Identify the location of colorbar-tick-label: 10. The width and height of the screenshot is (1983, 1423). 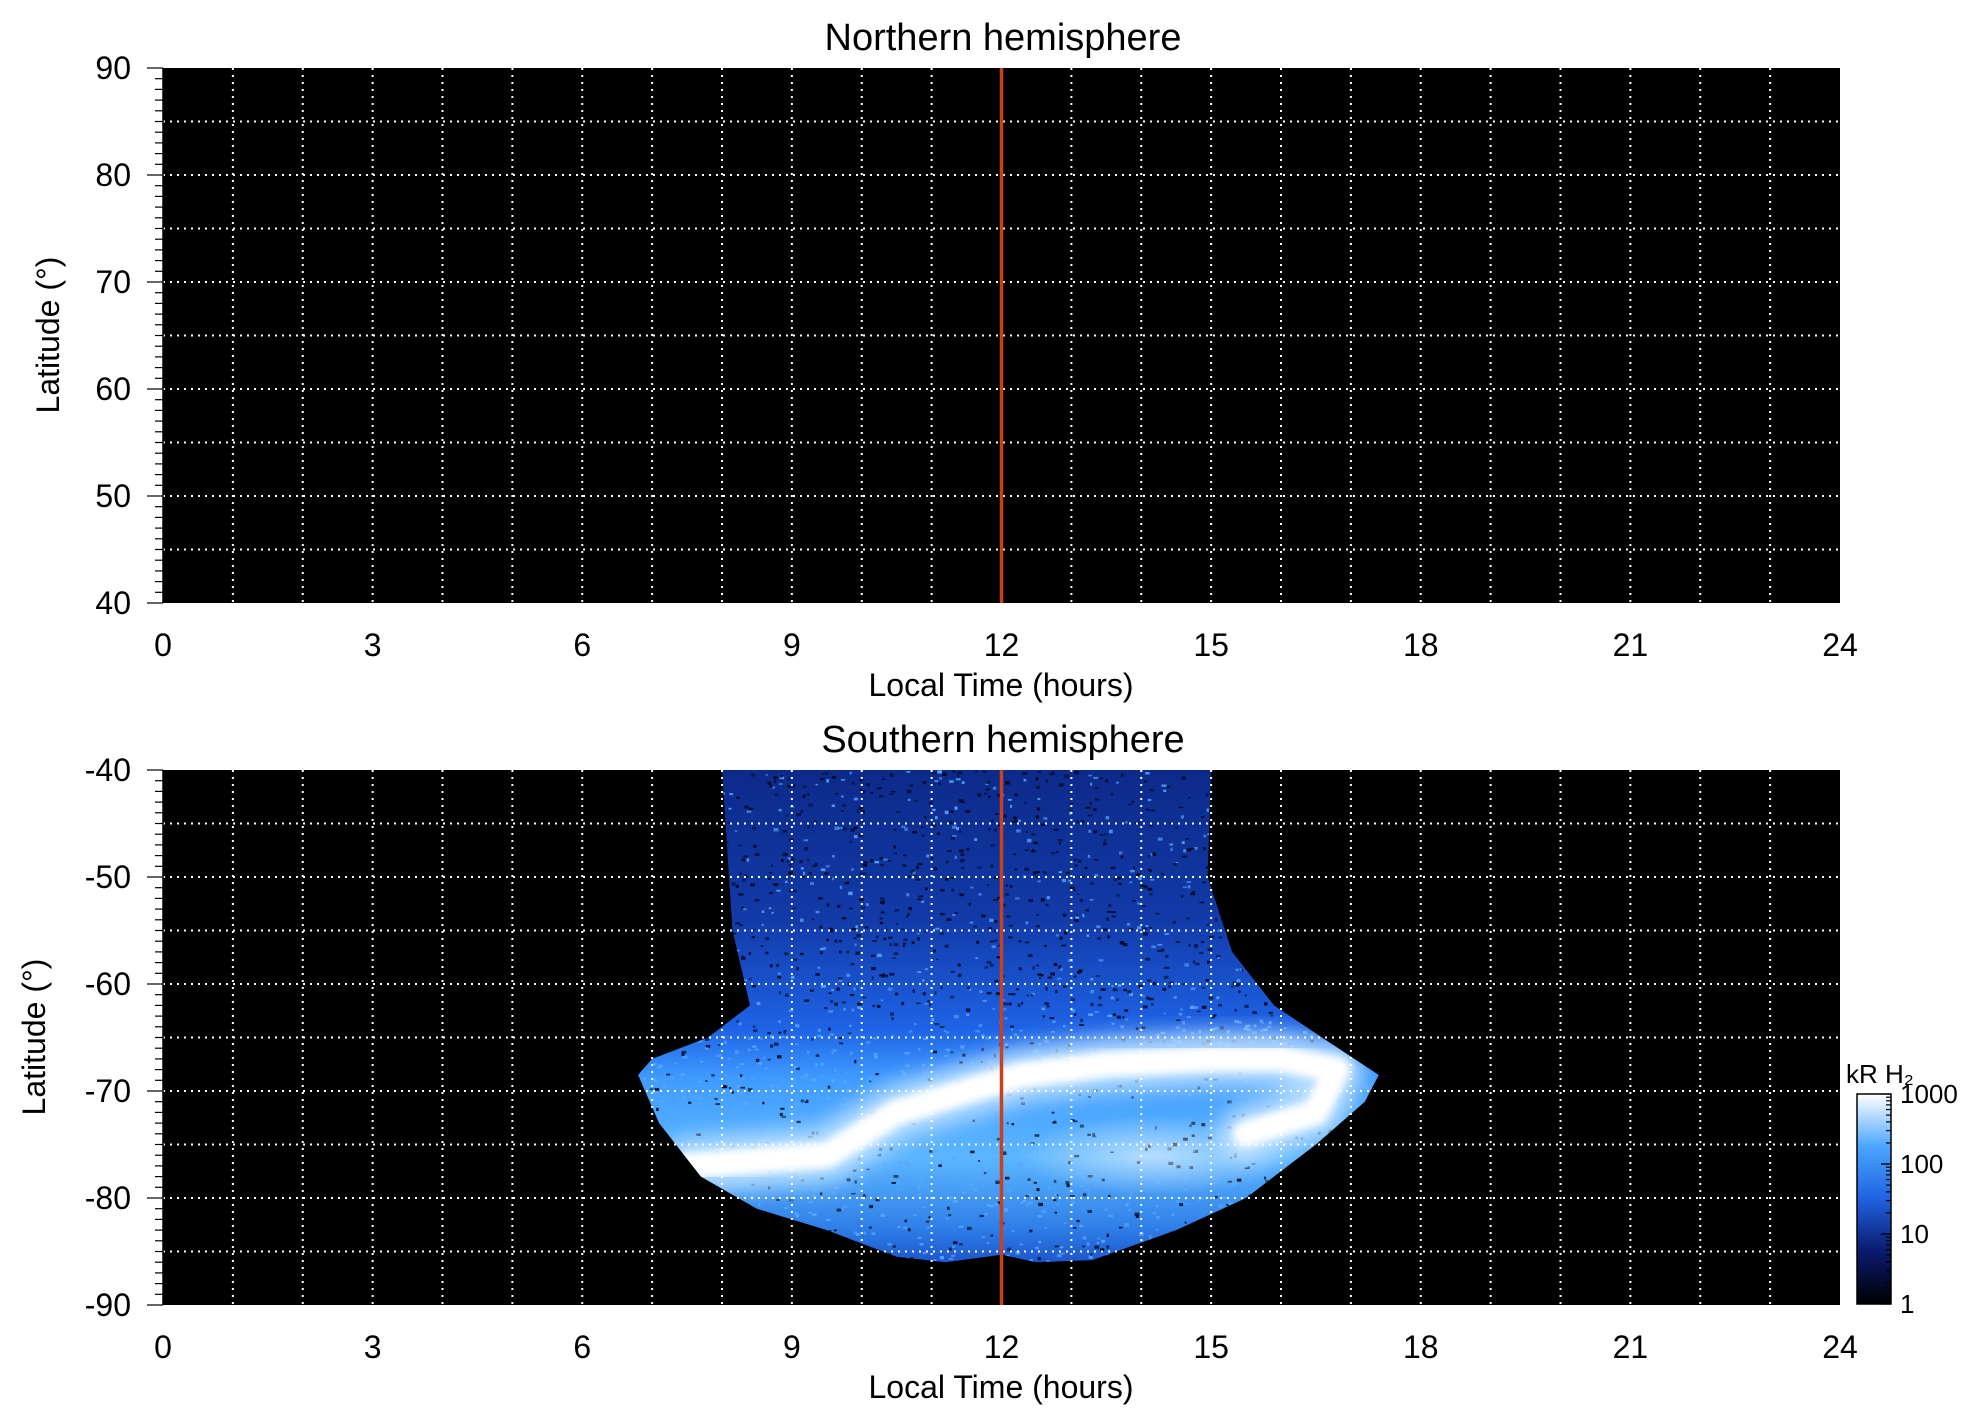
(1914, 1234).